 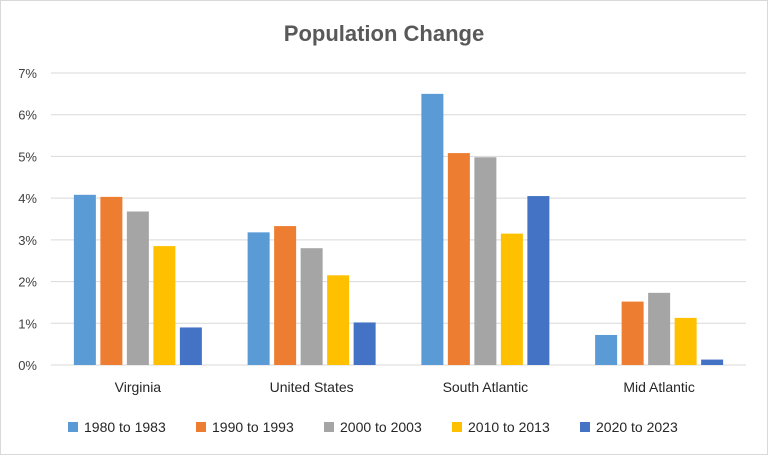 I want to click on bar-mid-atlantic-1980-to-1983, so click(x=606, y=349).